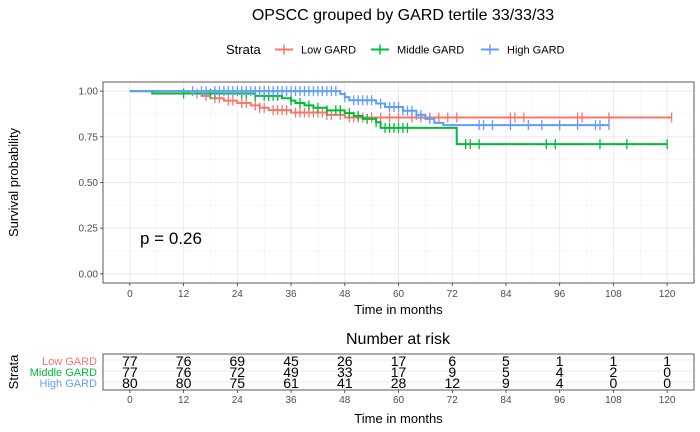  Describe the element at coordinates (89, 274) in the screenshot. I see `y-tick-label: 0.00` at that location.